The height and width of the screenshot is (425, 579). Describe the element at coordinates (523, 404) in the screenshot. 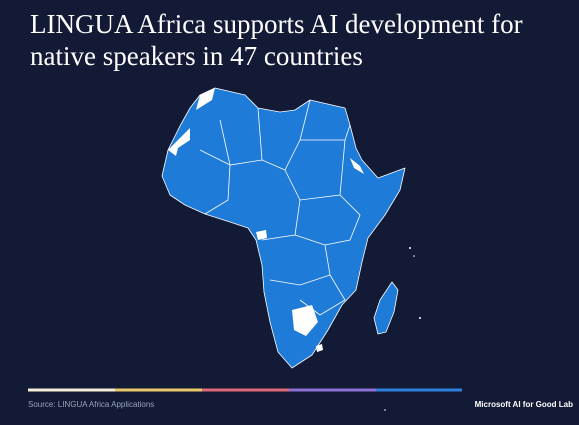

I see `brand: Microsoft AI for Good Lab` at that location.